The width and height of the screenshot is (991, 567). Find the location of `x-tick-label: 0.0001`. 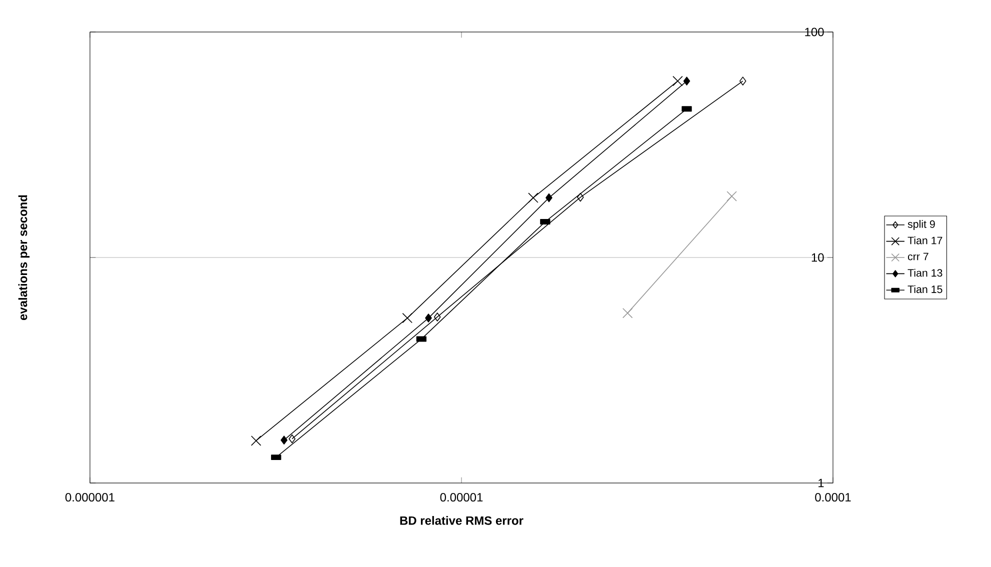

x-tick-label: 0.0001 is located at coordinates (833, 497).